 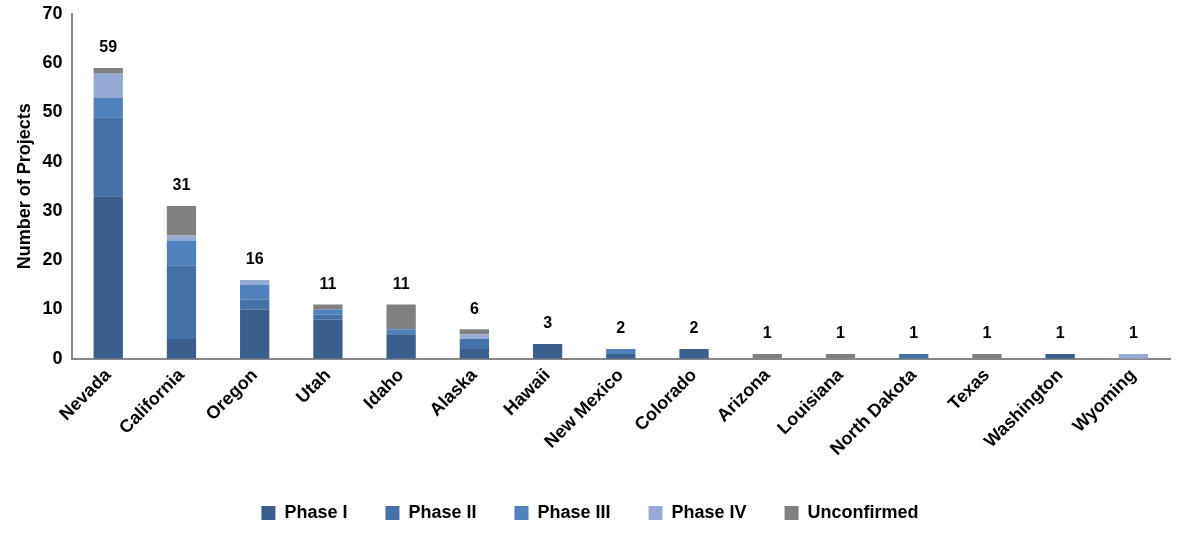 What do you see at coordinates (442, 511) in the screenshot?
I see `legend-label: Phase II` at bounding box center [442, 511].